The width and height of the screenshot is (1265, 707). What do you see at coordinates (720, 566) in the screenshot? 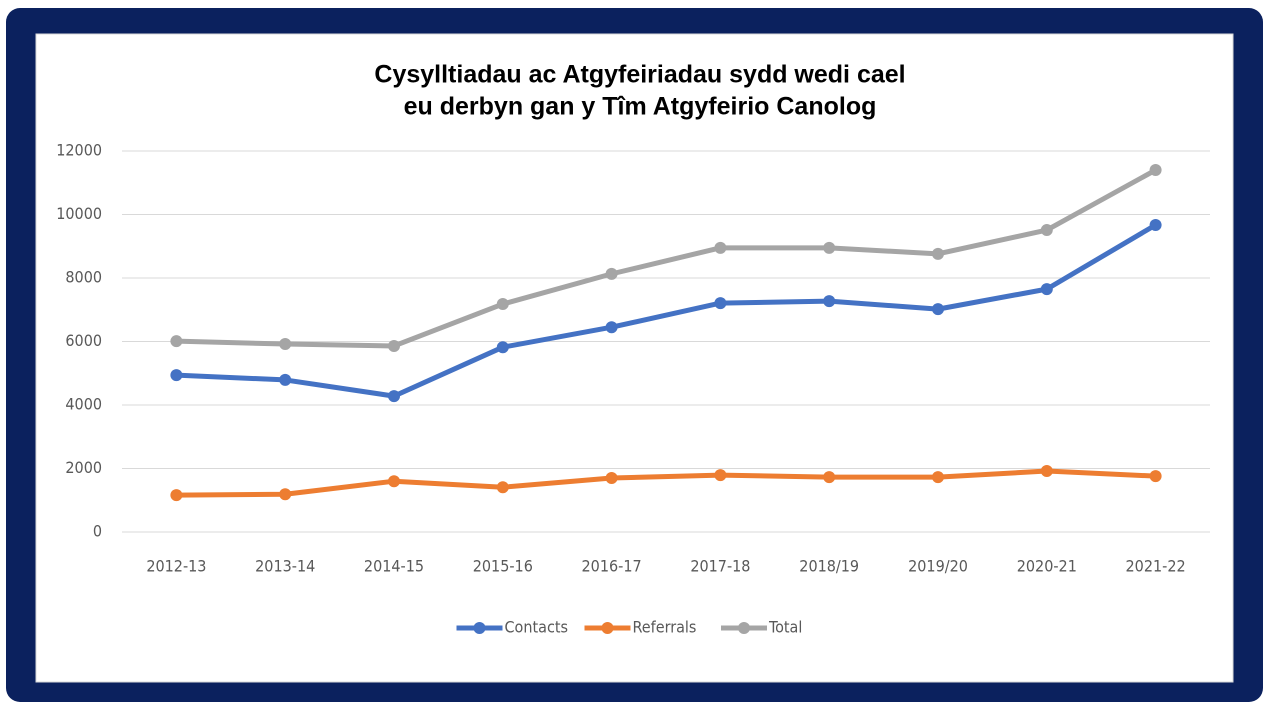
I see `x-tick-label: 2017-18` at bounding box center [720, 566].